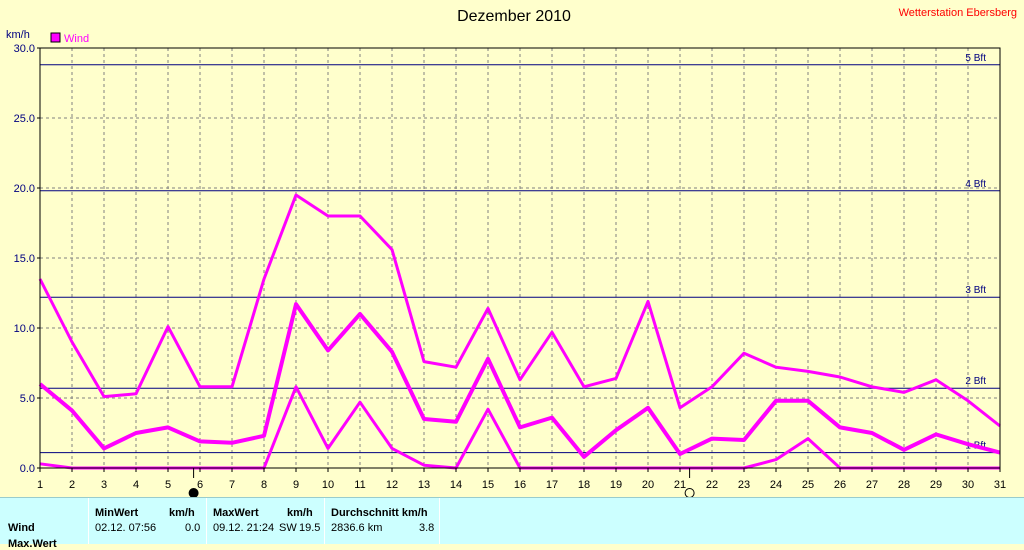 The height and width of the screenshot is (550, 1024). I want to click on x-tick-label: 4, so click(136, 485).